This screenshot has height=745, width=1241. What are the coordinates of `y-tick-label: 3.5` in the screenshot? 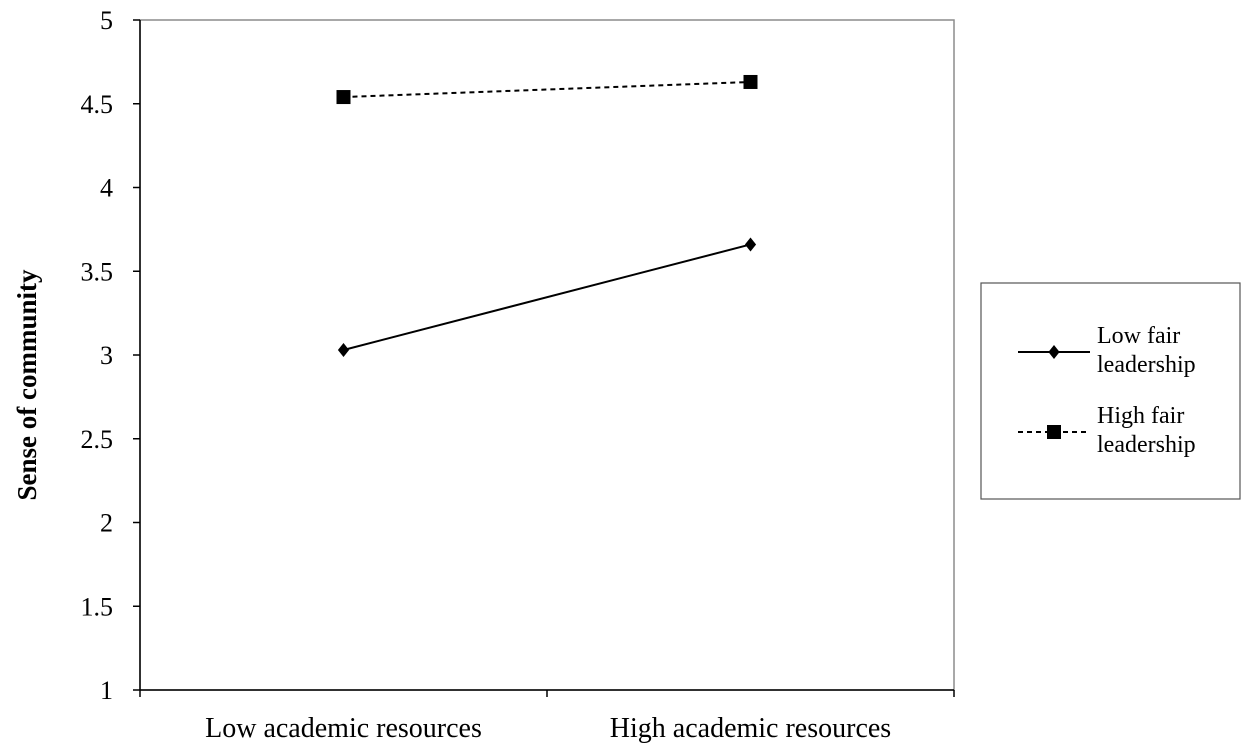 It's located at (97, 271).